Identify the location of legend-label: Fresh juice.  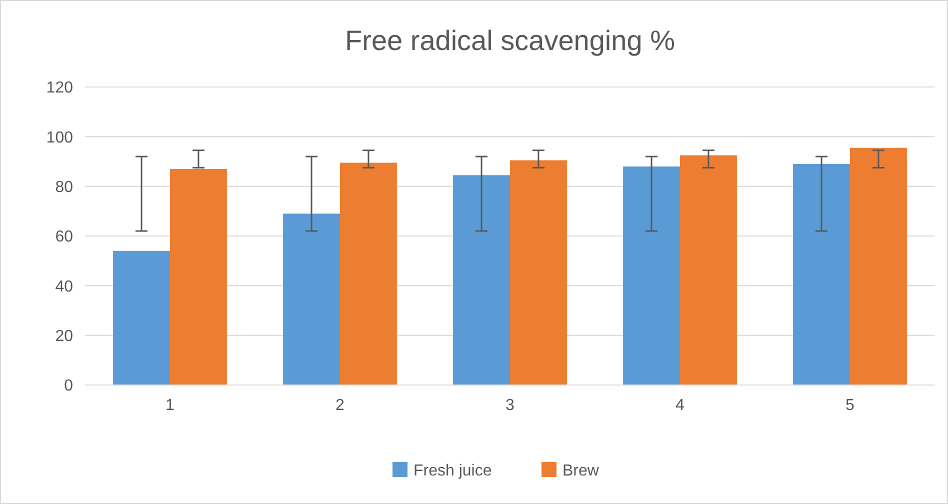
(453, 471).